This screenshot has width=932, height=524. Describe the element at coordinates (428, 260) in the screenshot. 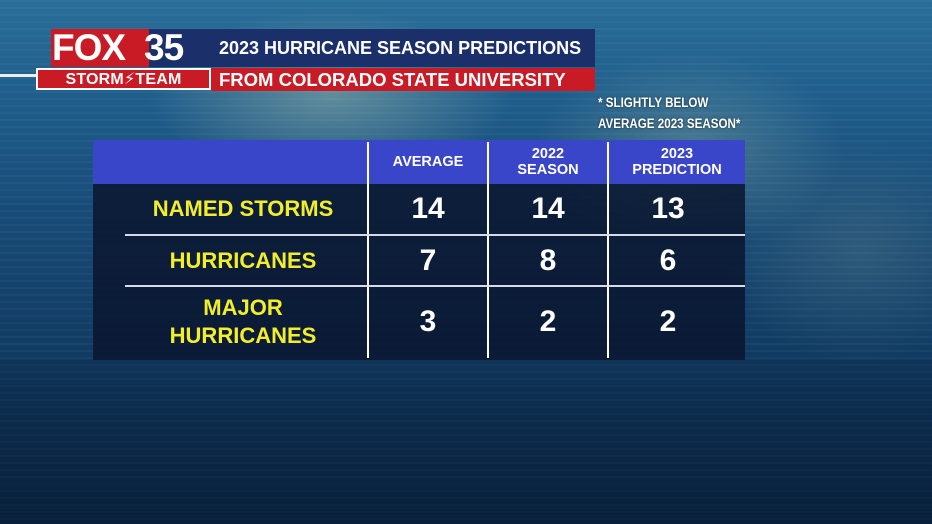

I see `cell-hurricanes-average: 7` at that location.